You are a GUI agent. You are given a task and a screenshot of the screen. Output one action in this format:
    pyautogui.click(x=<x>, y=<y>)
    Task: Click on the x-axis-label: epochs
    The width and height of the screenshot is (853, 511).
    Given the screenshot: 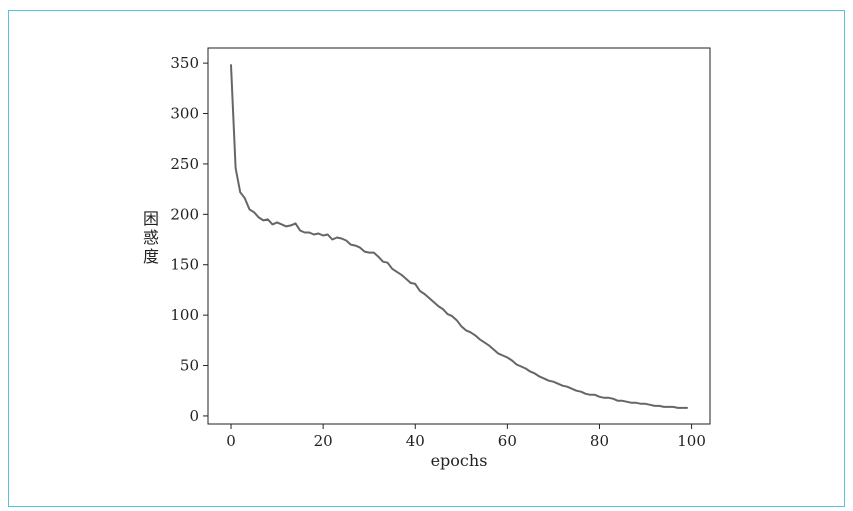 What is the action you would take?
    pyautogui.click(x=459, y=460)
    